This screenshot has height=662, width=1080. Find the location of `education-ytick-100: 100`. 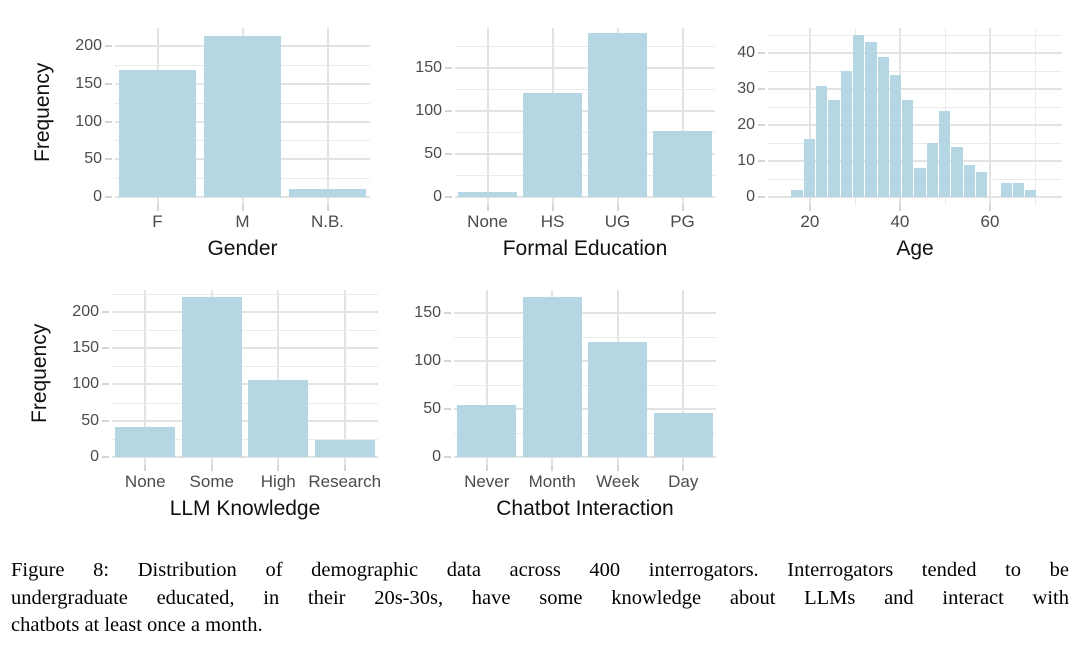

education-ytick-100: 100 is located at coordinates (428, 110).